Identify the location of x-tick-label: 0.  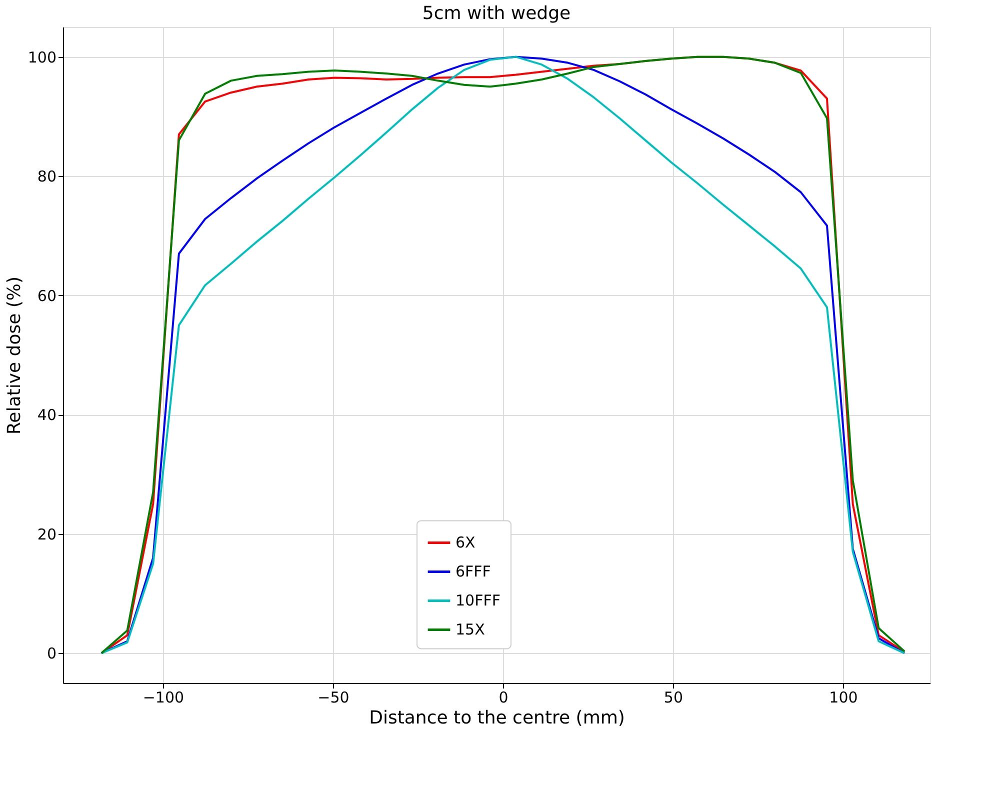
(503, 697).